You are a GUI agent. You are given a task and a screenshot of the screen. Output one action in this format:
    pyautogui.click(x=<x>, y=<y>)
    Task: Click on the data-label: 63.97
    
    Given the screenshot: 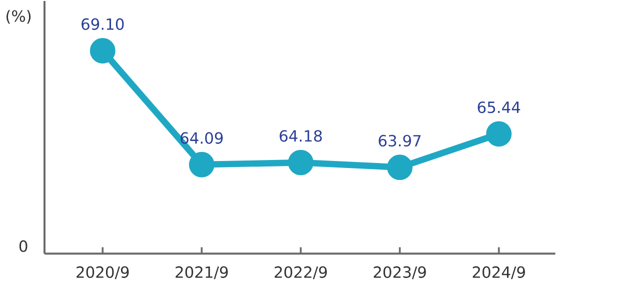 What is the action you would take?
    pyautogui.click(x=399, y=140)
    